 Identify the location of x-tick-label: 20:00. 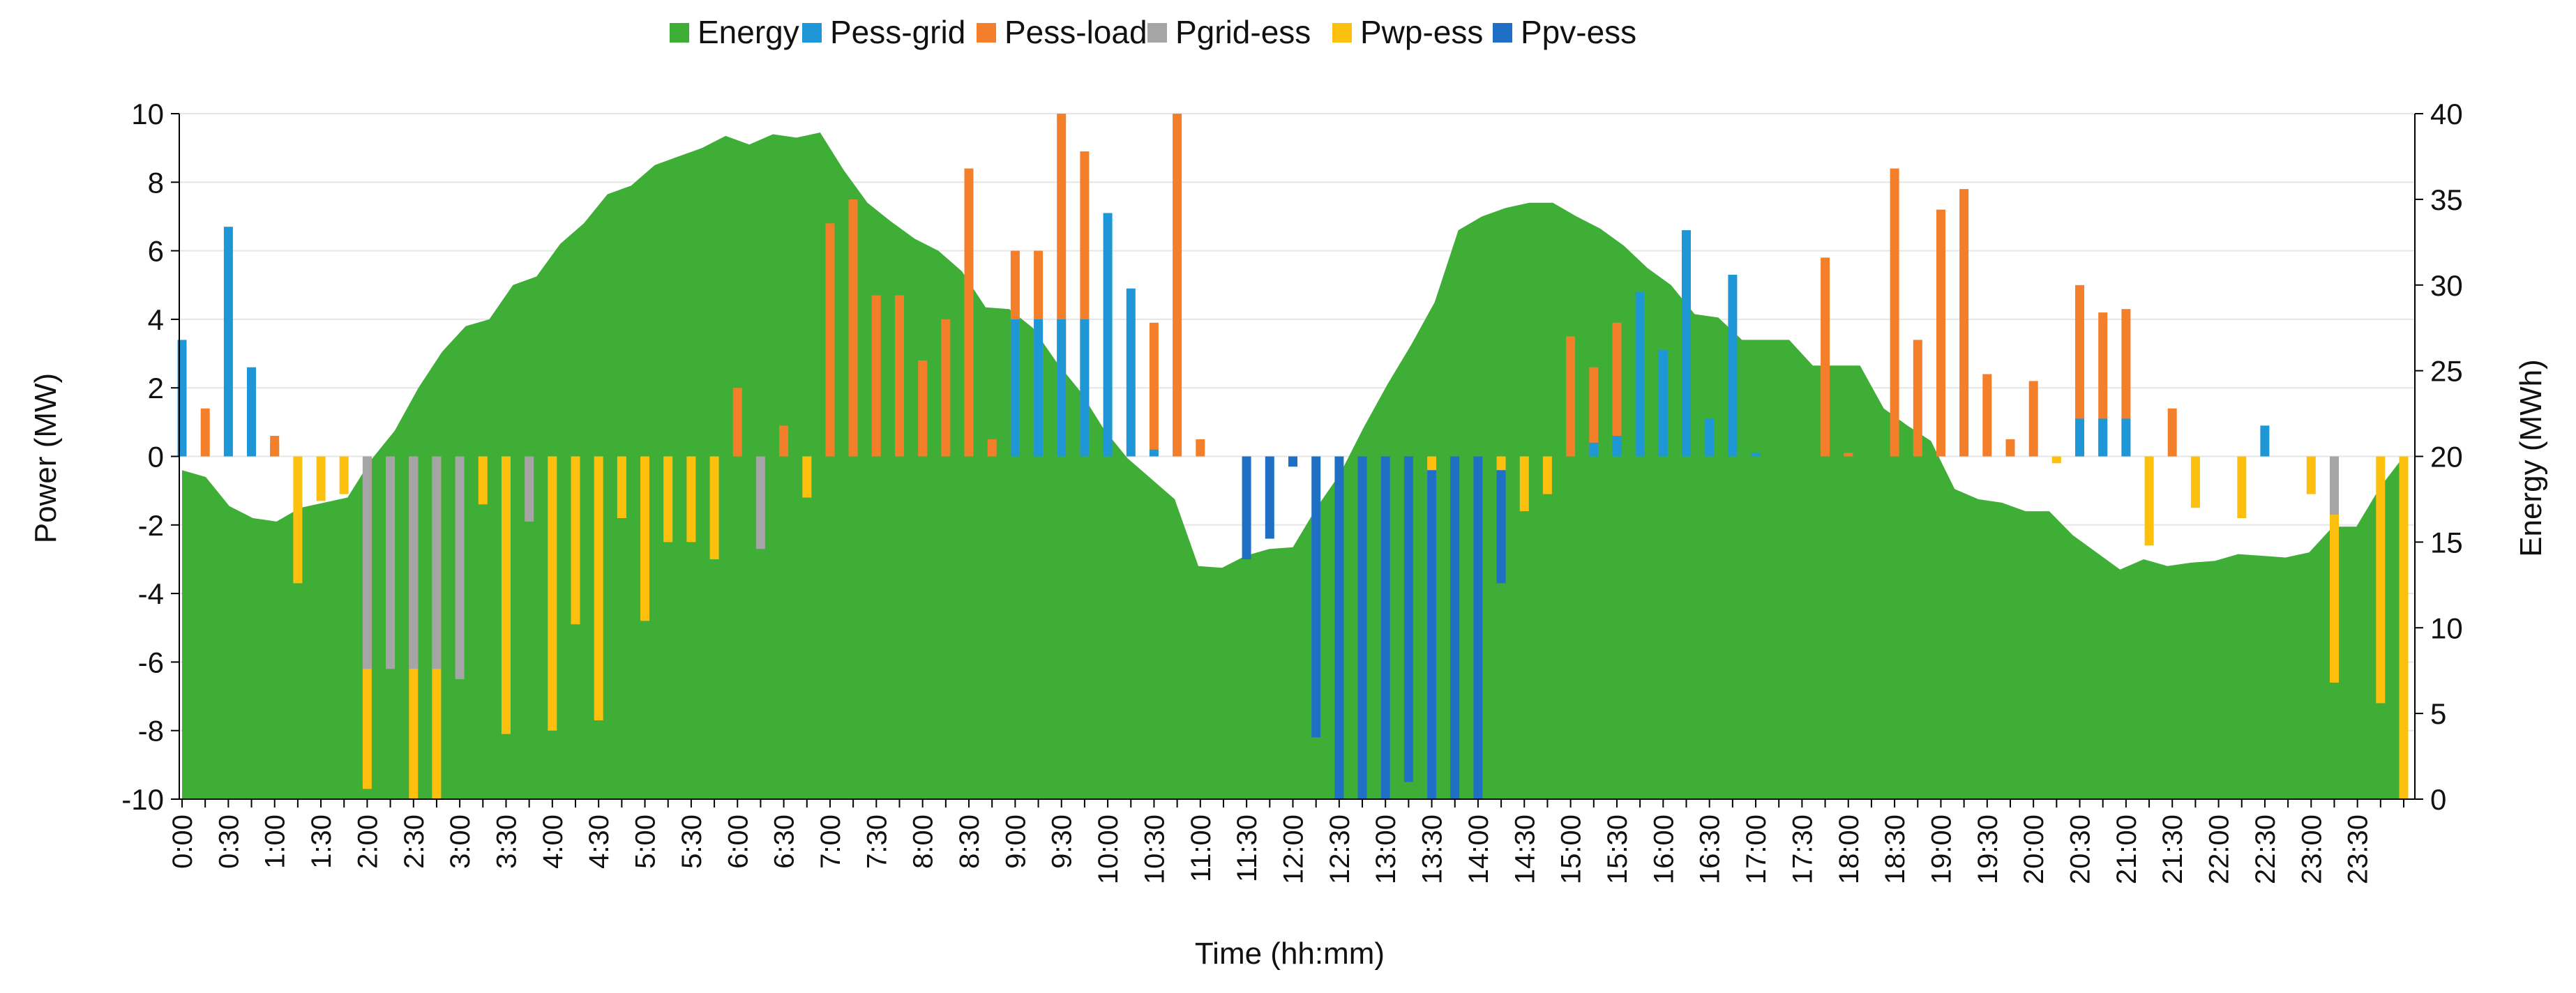
(2034, 849).